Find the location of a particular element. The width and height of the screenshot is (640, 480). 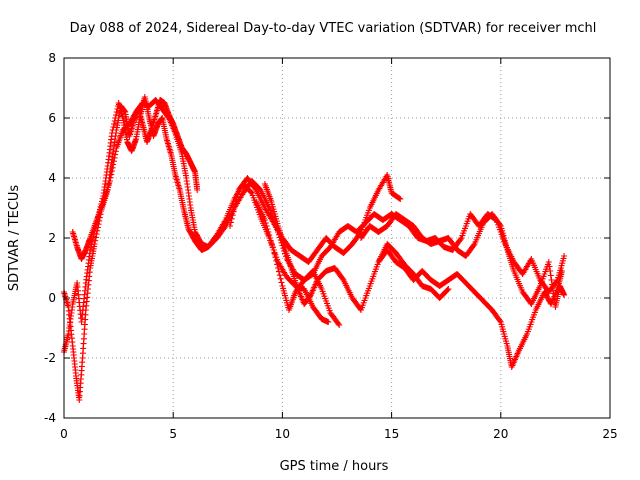

x-tick-label: 5 is located at coordinates (173, 434).